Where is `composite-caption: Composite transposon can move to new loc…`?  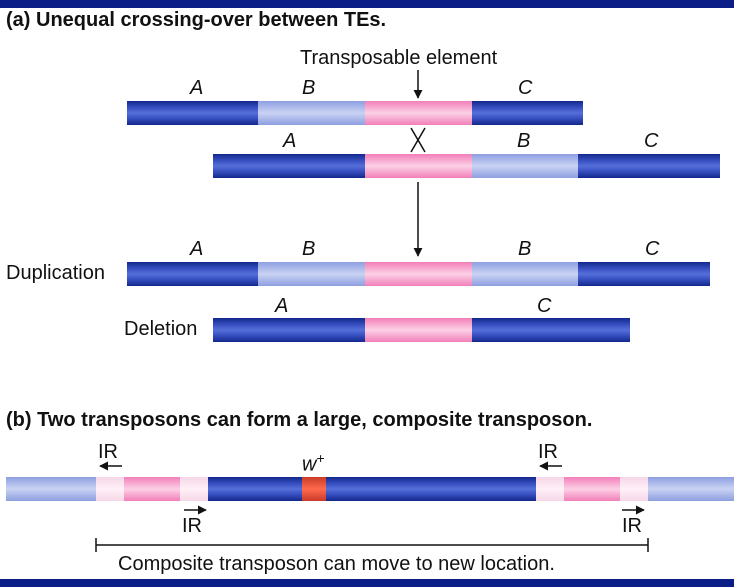 composite-caption: Composite transposon can move to new loc… is located at coordinates (336, 564).